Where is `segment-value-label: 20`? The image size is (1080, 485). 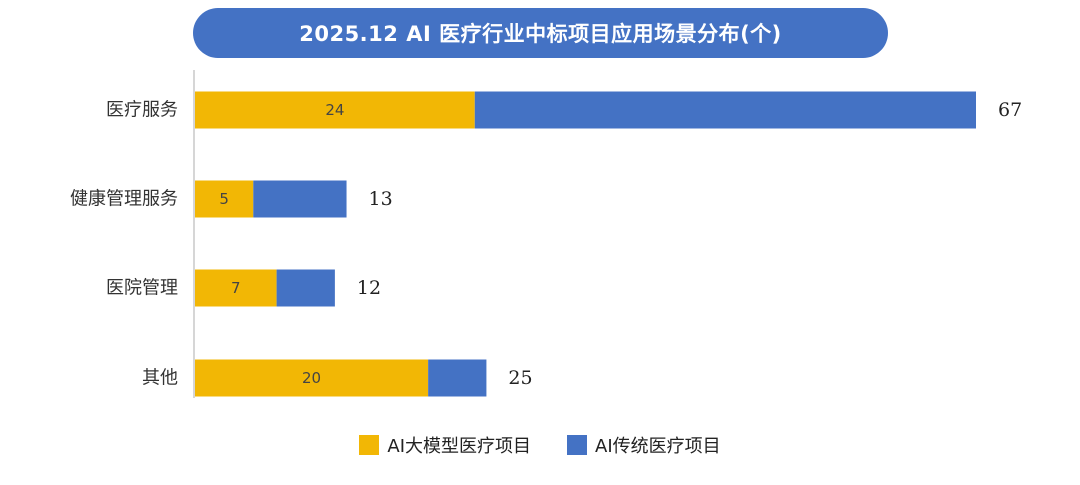 segment-value-label: 20 is located at coordinates (311, 378).